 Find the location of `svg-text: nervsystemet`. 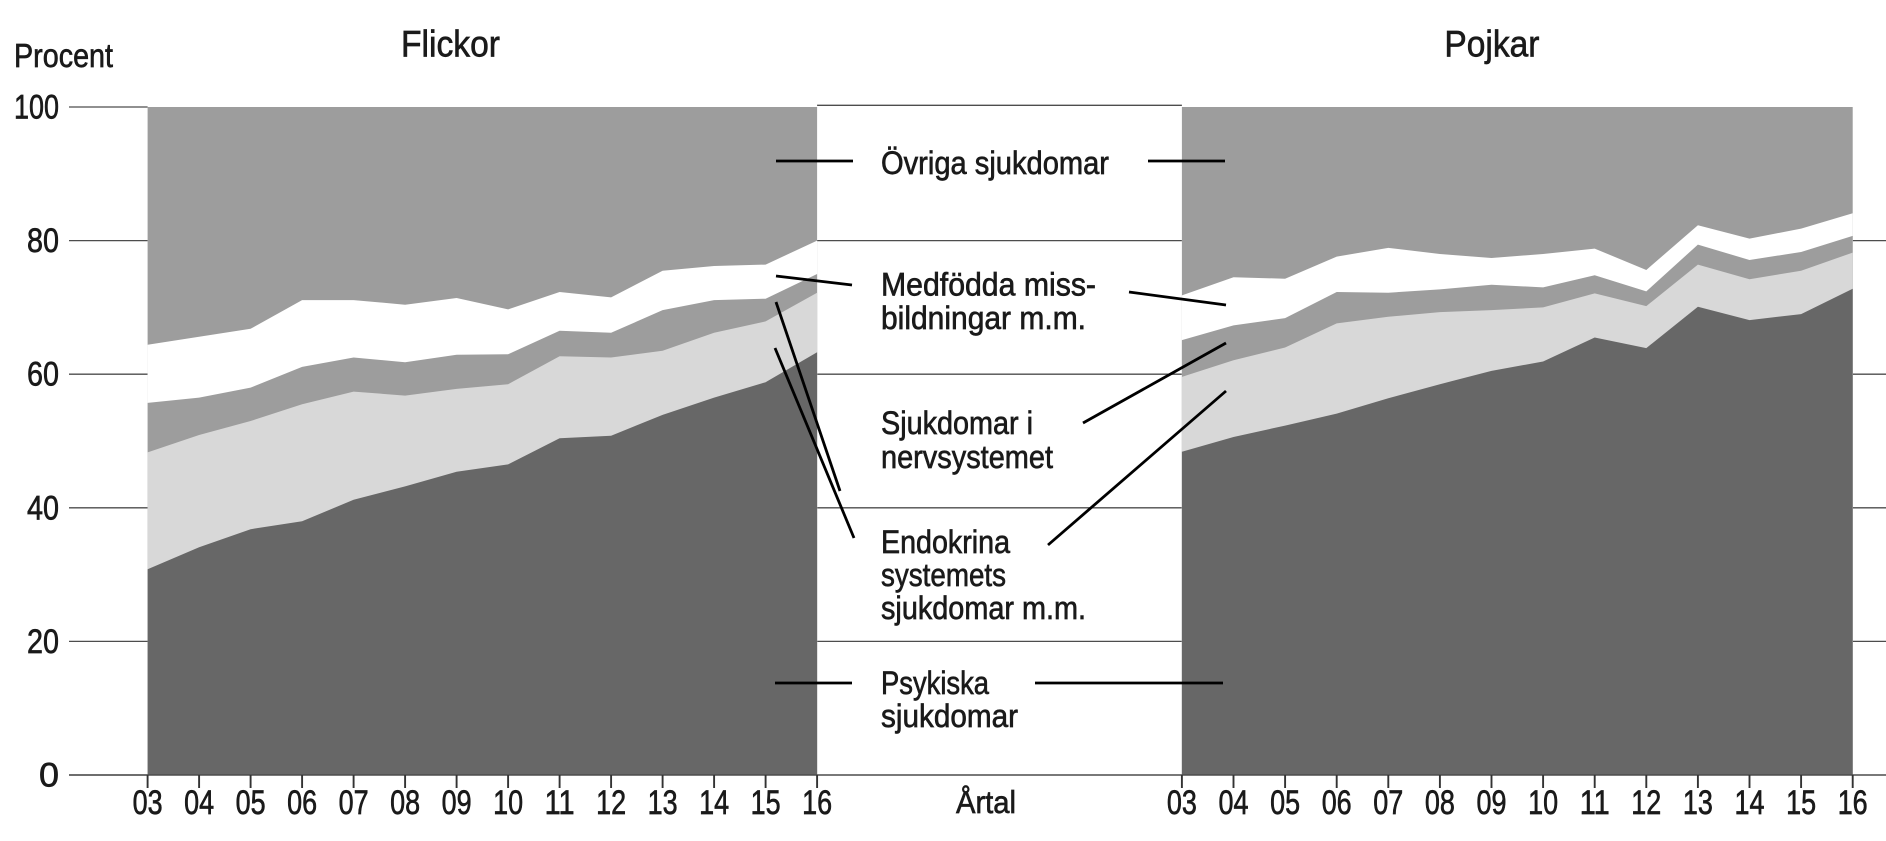

svg-text: nervsystemet is located at coordinates (967, 457).